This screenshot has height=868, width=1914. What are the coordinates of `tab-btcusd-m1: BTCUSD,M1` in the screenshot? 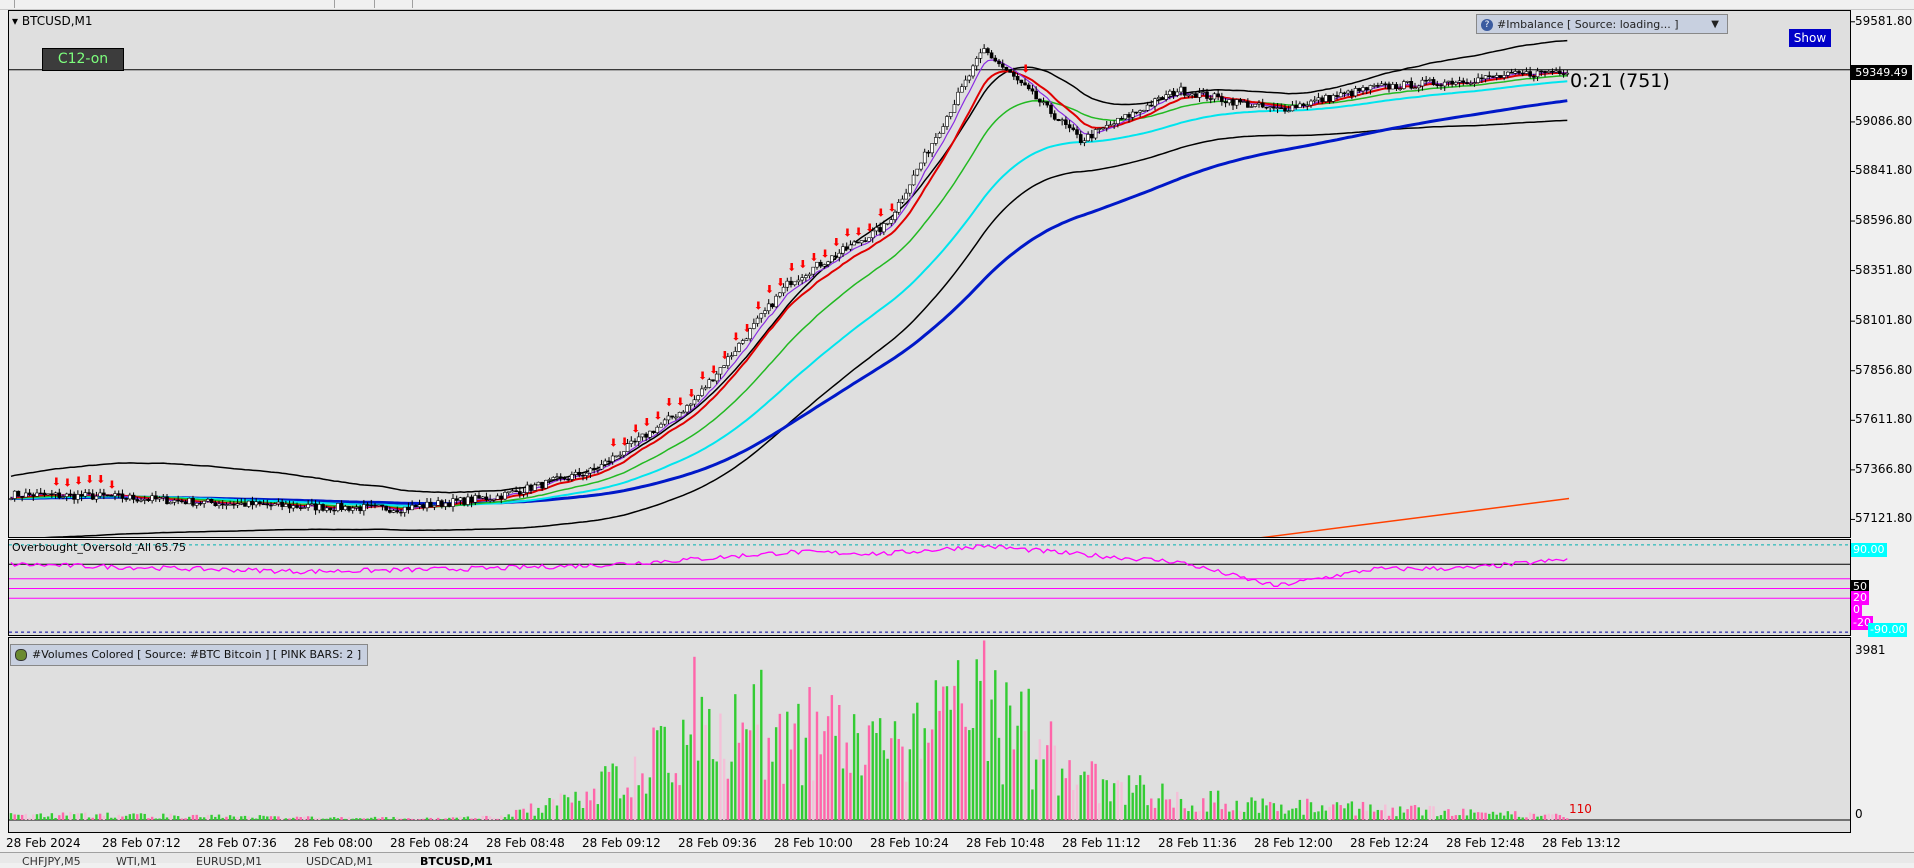 It's located at (456, 861).